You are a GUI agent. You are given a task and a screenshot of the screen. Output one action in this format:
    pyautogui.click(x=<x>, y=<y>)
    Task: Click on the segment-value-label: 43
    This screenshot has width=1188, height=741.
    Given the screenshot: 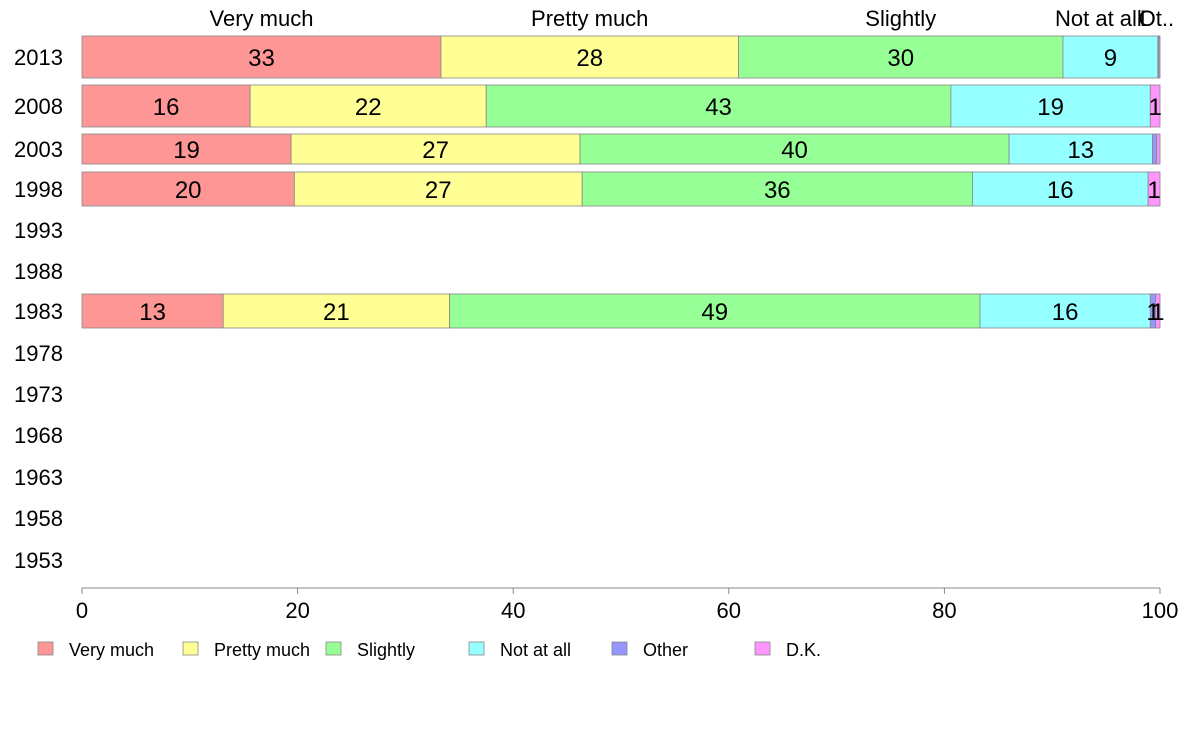 What is the action you would take?
    pyautogui.click(x=718, y=107)
    